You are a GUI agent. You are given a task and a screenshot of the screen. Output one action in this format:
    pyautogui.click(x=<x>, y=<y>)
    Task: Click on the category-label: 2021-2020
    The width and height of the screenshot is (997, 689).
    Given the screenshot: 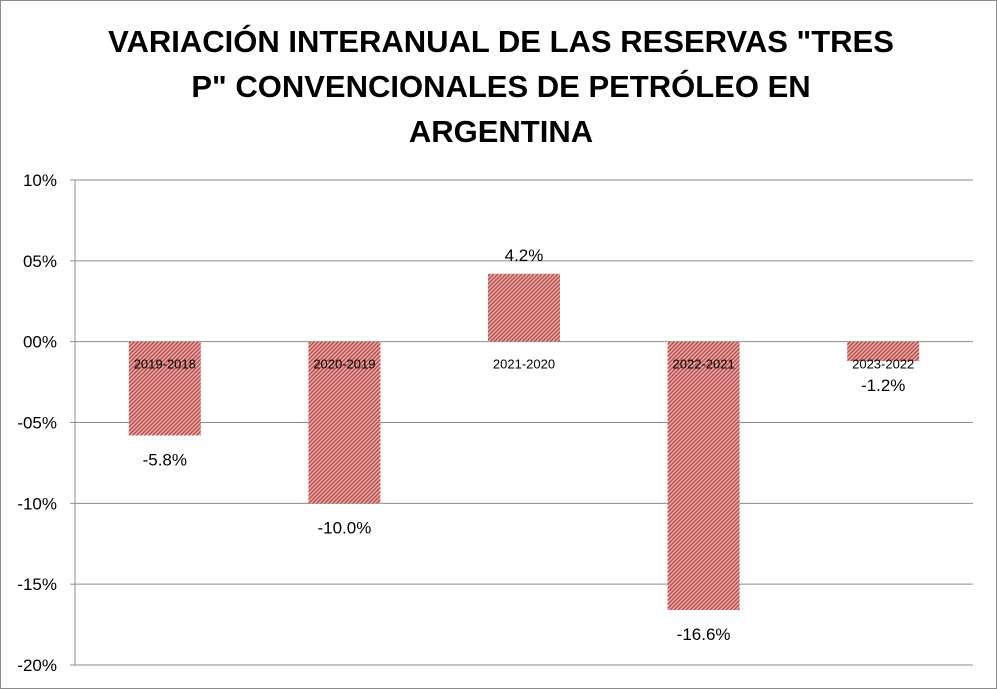 What is the action you would take?
    pyautogui.click(x=524, y=364)
    